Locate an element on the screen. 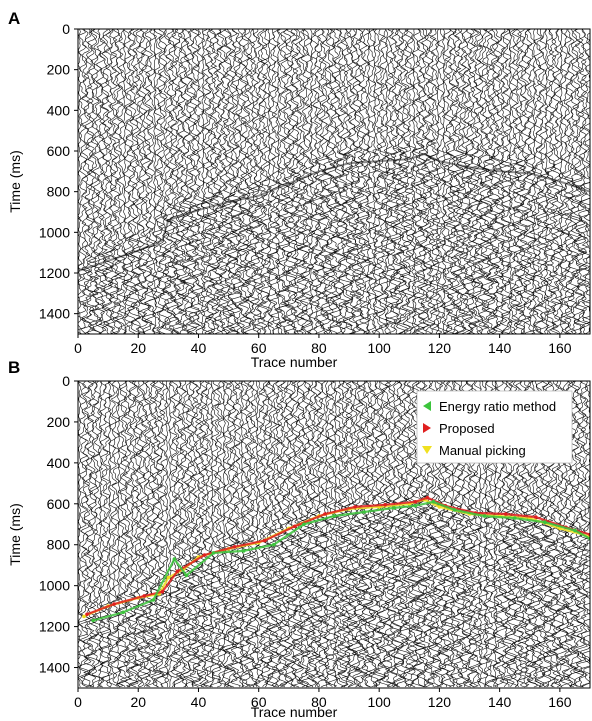  legend-marker is located at coordinates (427, 450).